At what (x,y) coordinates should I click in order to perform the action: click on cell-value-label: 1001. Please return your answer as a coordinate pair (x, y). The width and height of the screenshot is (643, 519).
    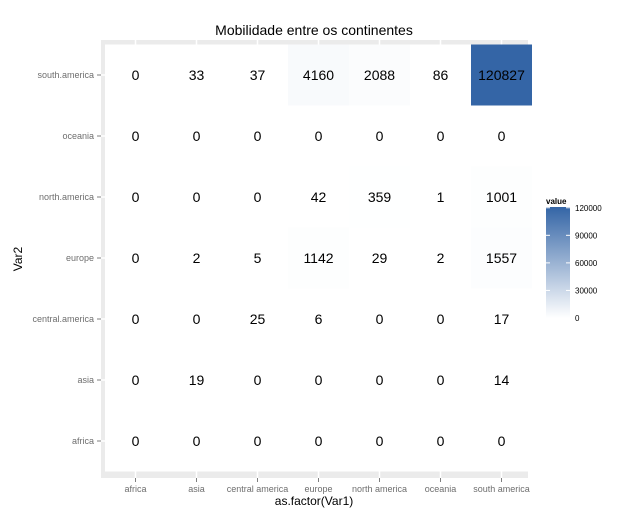
    Looking at the image, I should click on (501, 197).